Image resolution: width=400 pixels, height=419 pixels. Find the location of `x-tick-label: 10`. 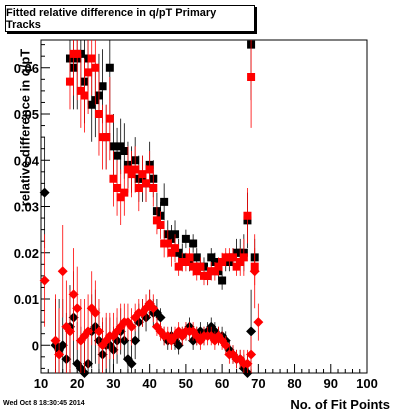

x-tick-label: 10 is located at coordinates (41, 383).